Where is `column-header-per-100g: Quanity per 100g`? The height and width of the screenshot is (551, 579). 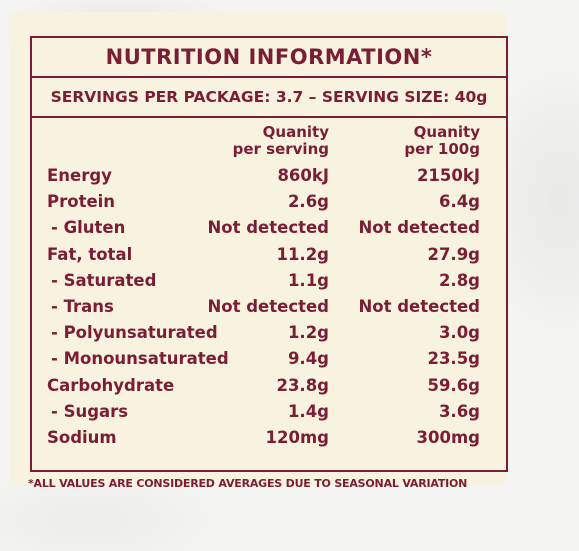
column-header-per-100g: Quanity per 100g is located at coordinates (442, 141).